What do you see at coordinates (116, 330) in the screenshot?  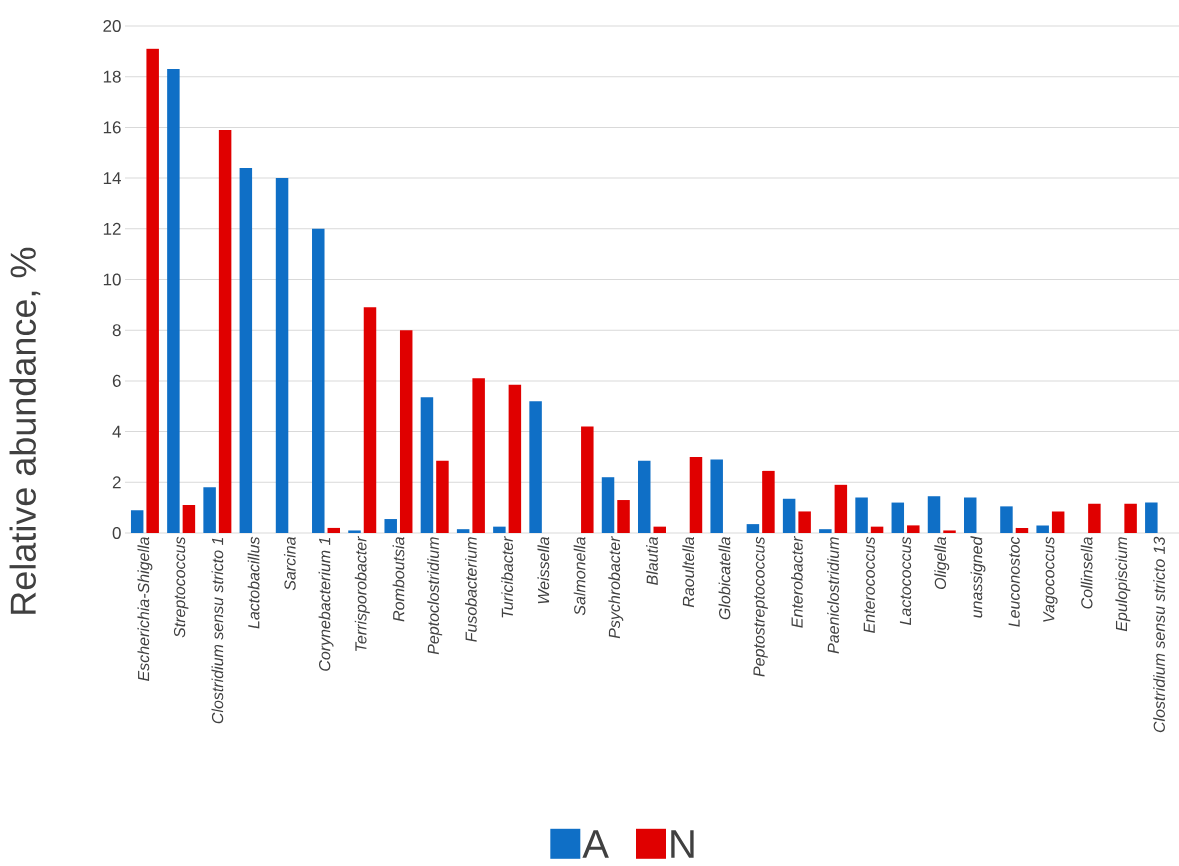 I see `y-tick-label: 8` at bounding box center [116, 330].